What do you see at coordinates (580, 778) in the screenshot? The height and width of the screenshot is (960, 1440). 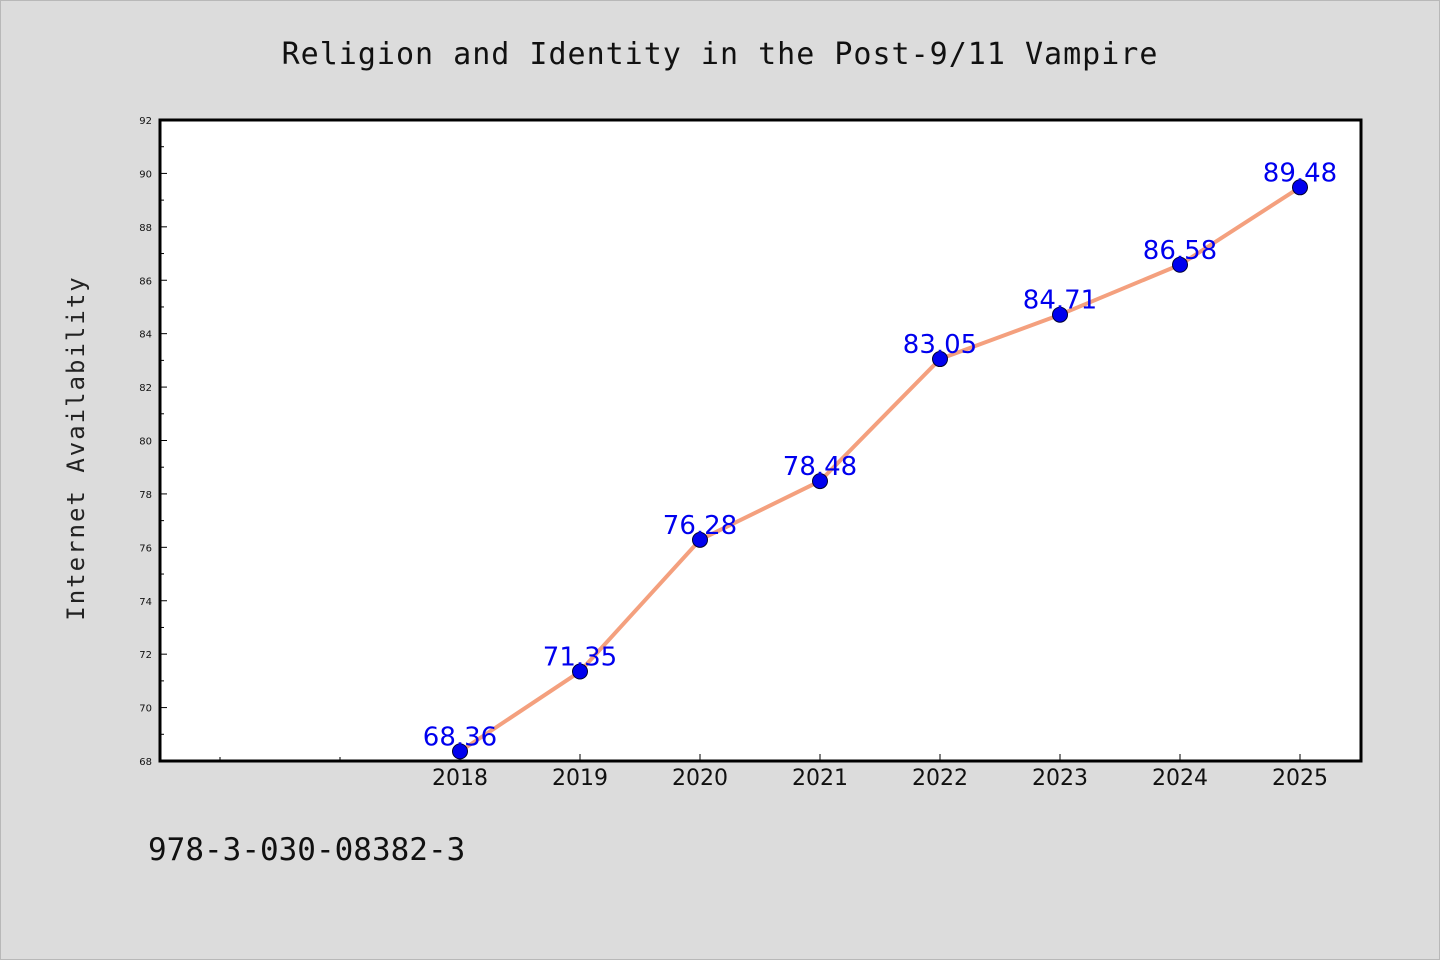 I see `x-tick-label: 2019` at bounding box center [580, 778].